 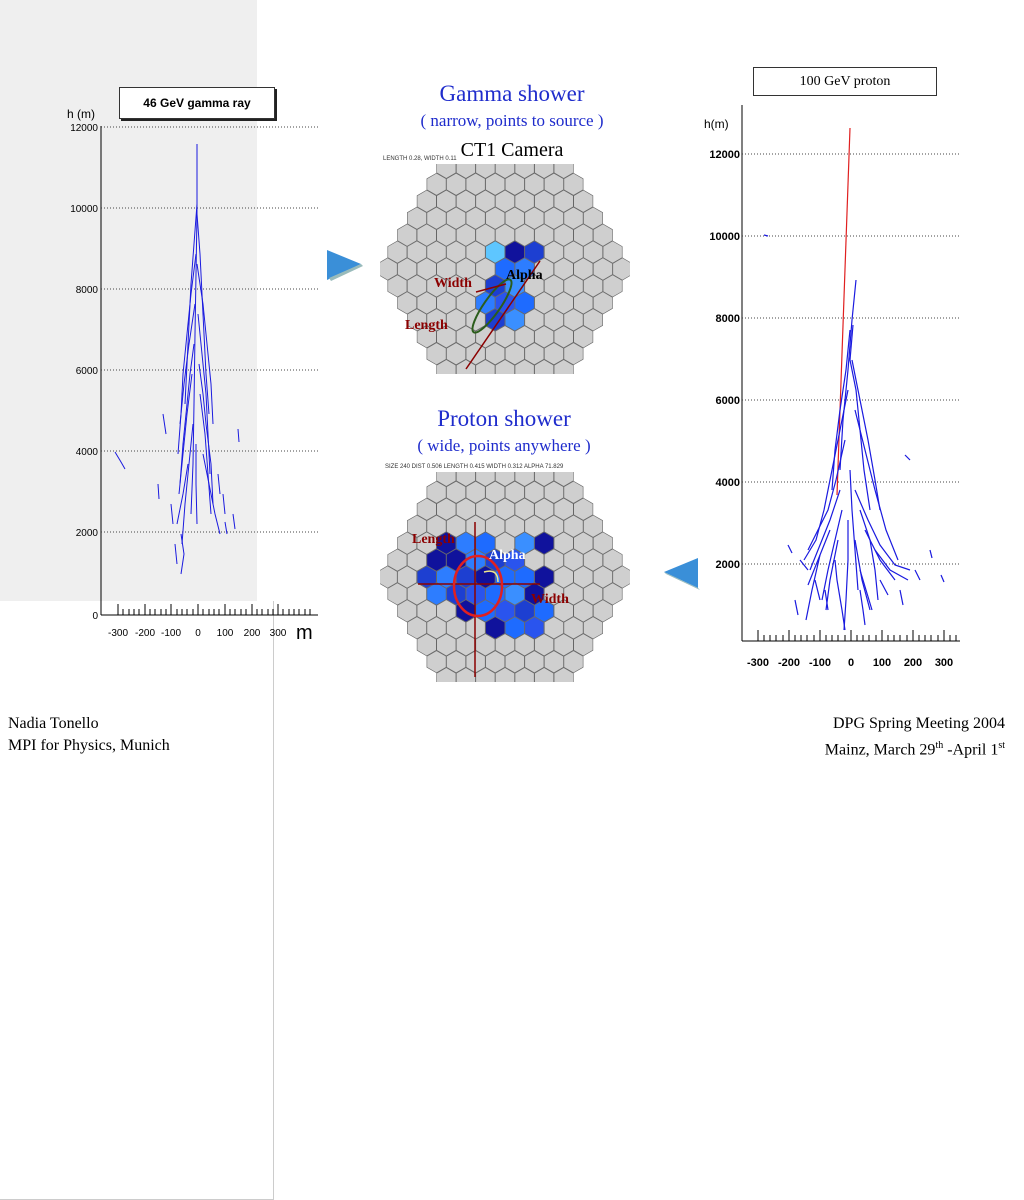 I want to click on y-tick-labels: 2000 4000 6000 8000 10000 12000, so click(x=724, y=360).